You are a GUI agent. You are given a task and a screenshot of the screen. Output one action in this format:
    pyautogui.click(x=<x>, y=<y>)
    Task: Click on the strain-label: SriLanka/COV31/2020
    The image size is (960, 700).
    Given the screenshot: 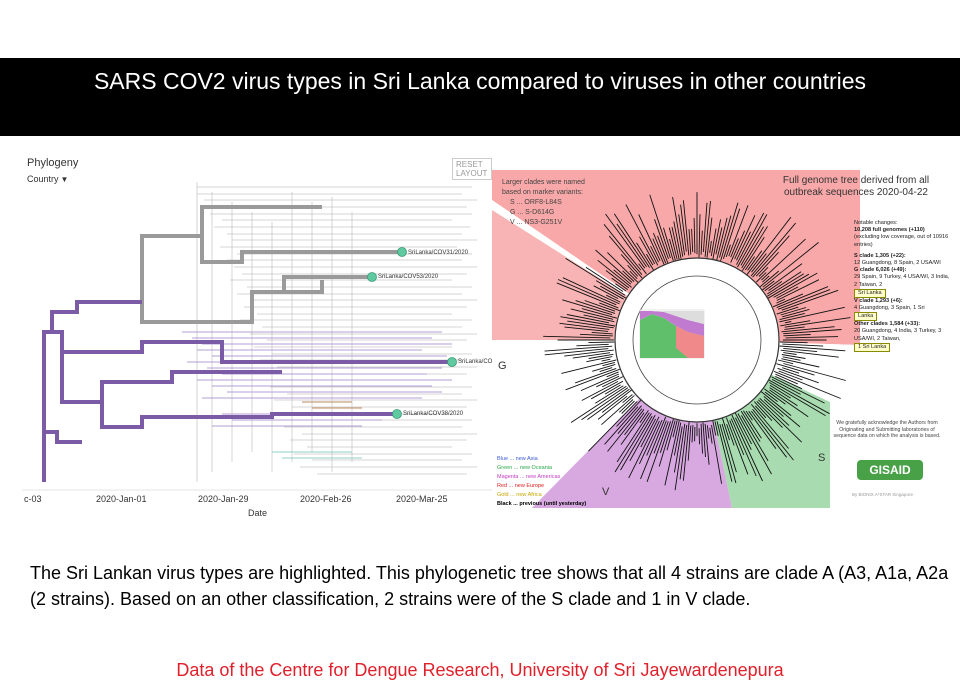 What is the action you would take?
    pyautogui.click(x=438, y=253)
    